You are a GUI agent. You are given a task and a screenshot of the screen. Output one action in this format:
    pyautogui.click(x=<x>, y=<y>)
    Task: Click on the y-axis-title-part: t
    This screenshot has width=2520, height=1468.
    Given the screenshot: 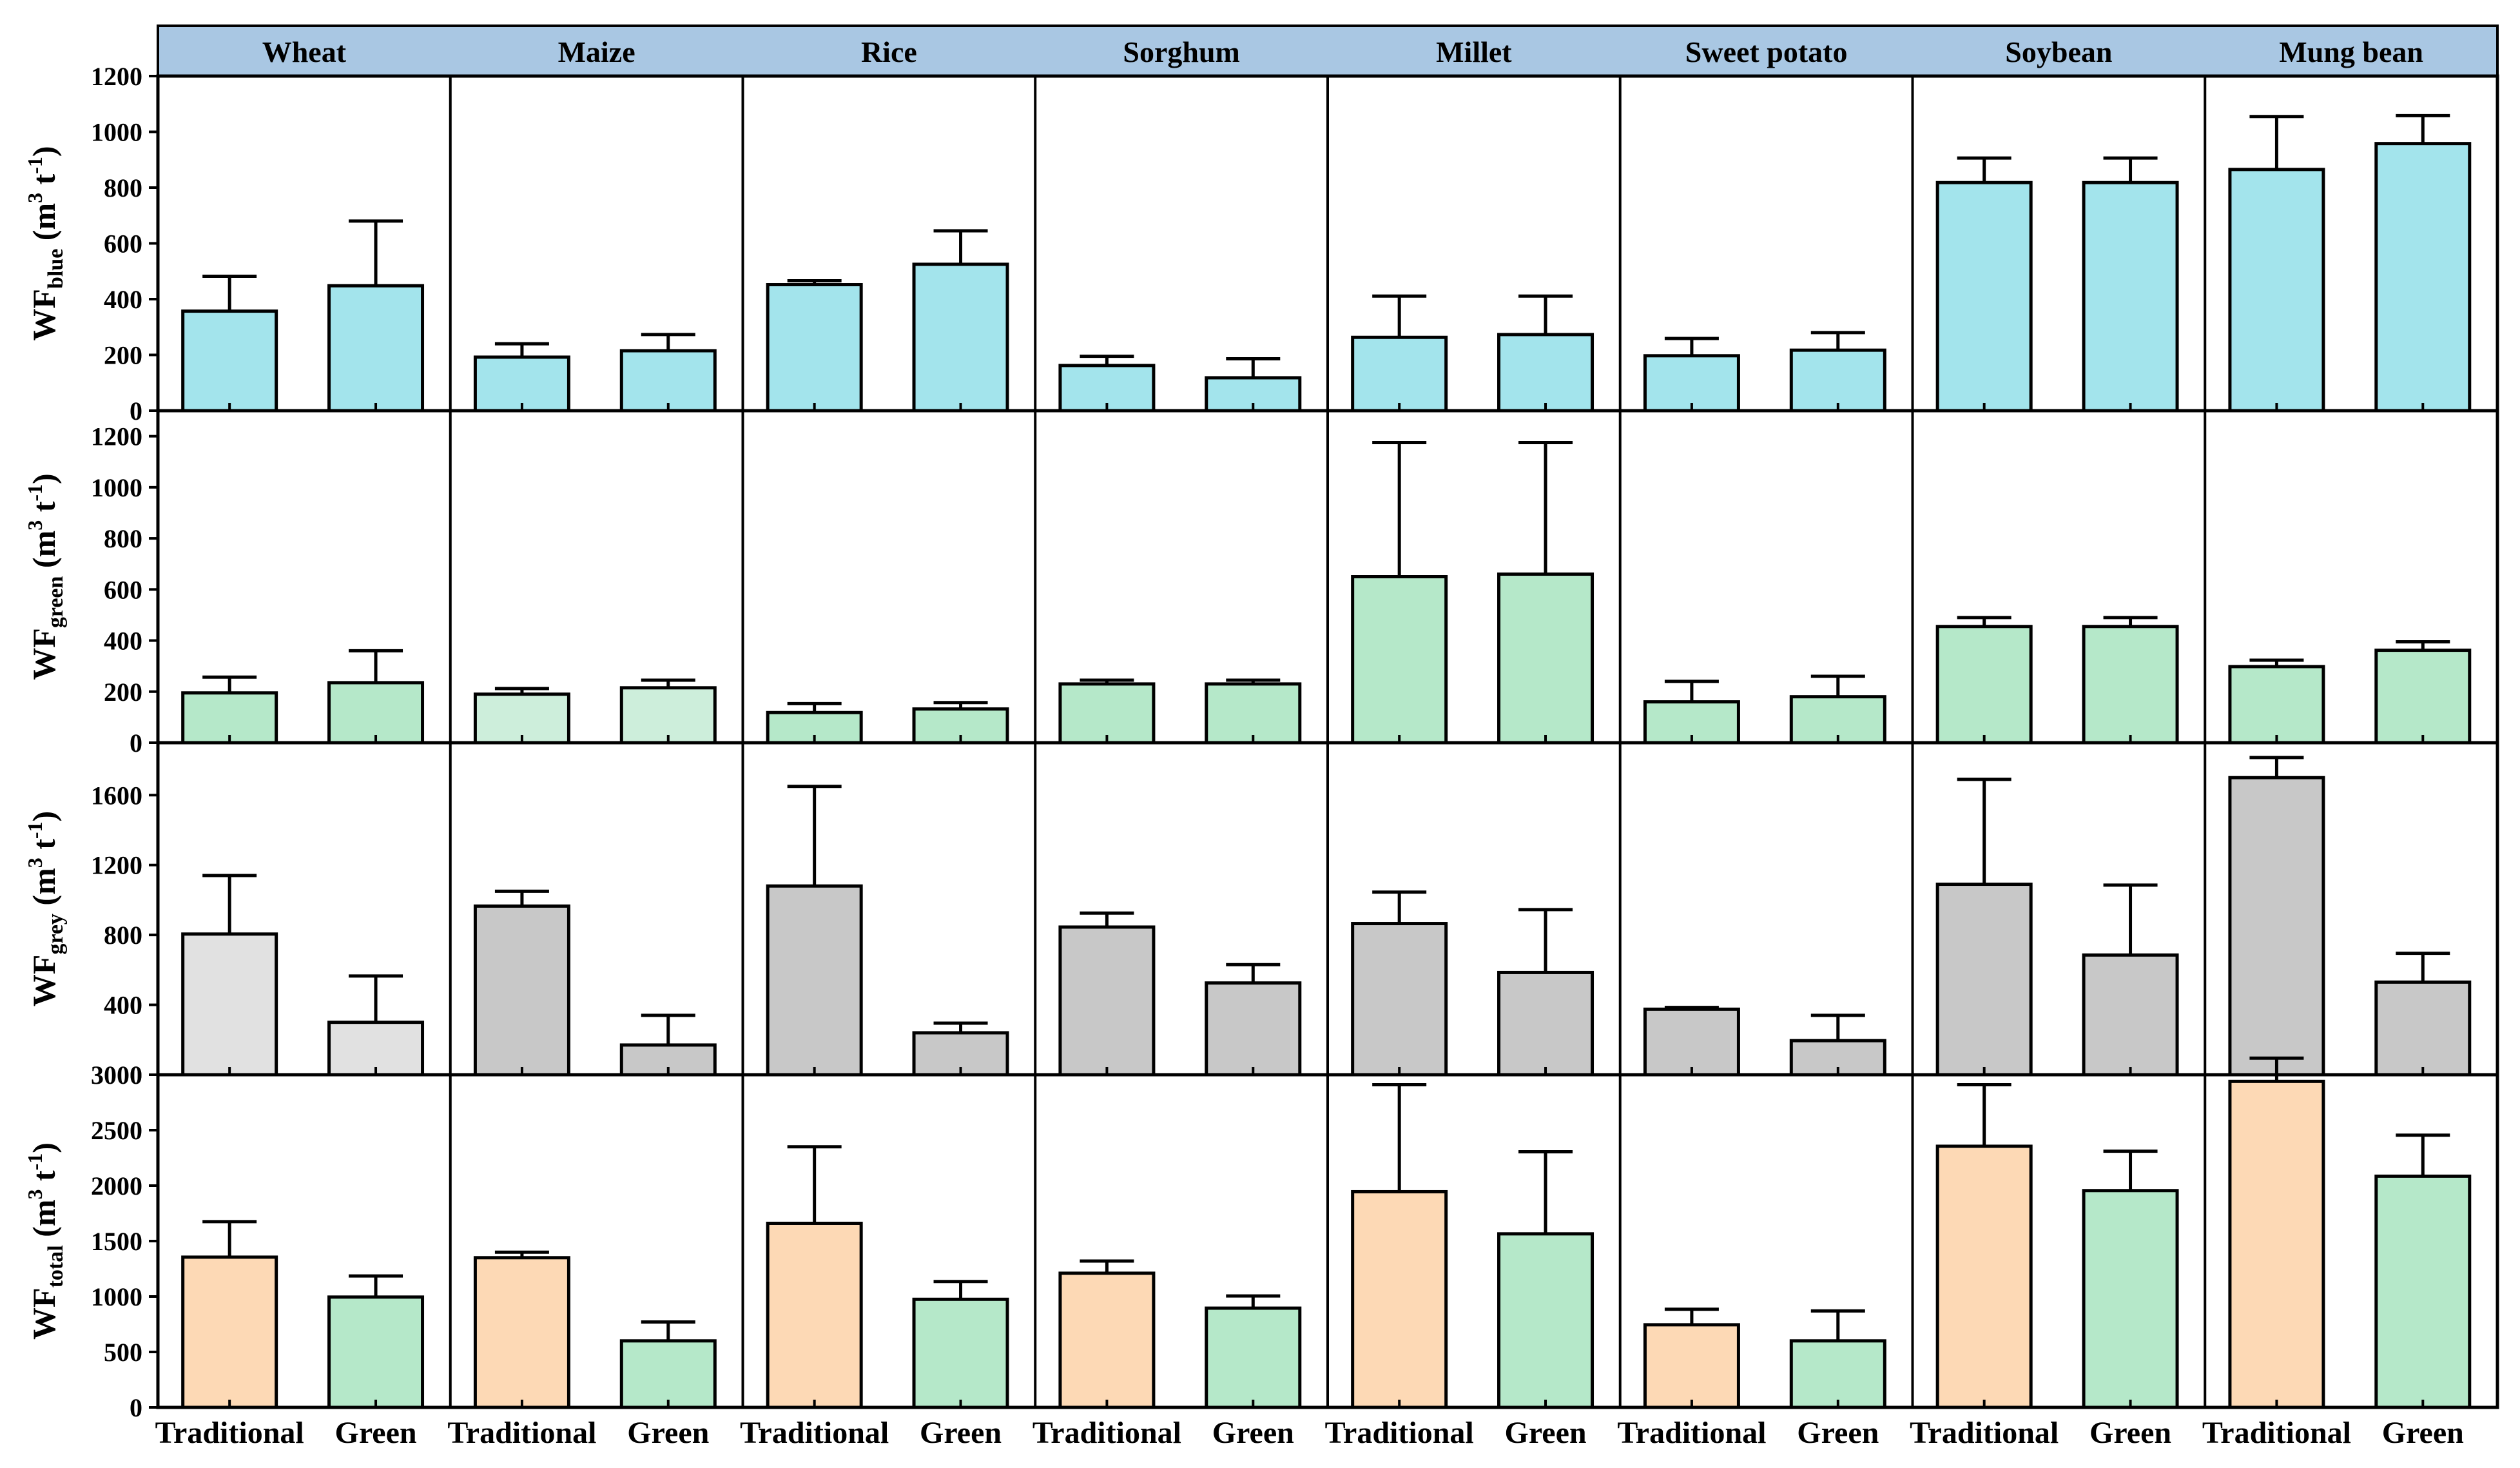 What is the action you would take?
    pyautogui.click(x=44, y=1179)
    